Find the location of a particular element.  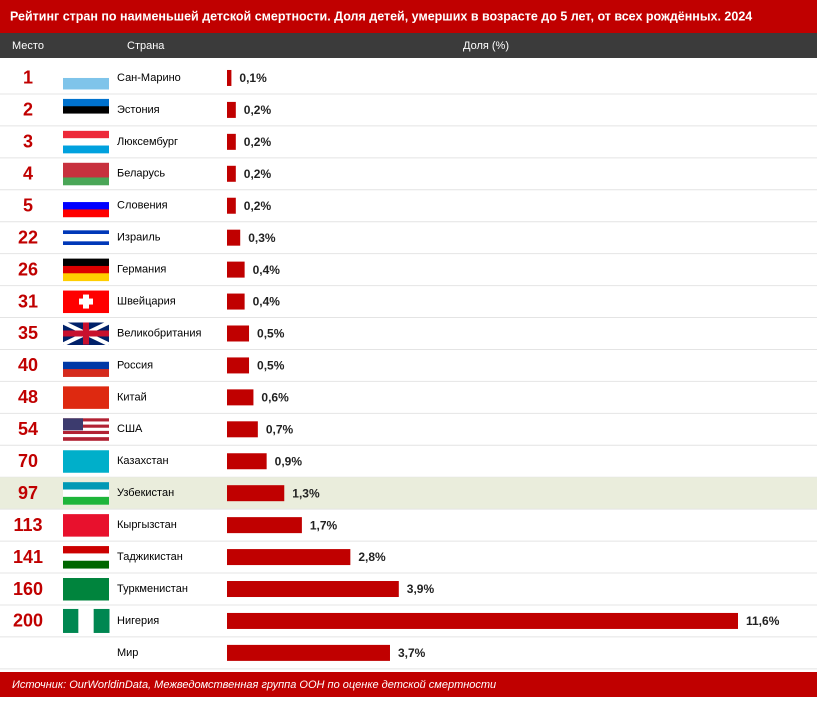

country-label: Таджикистан is located at coordinates (150, 557).